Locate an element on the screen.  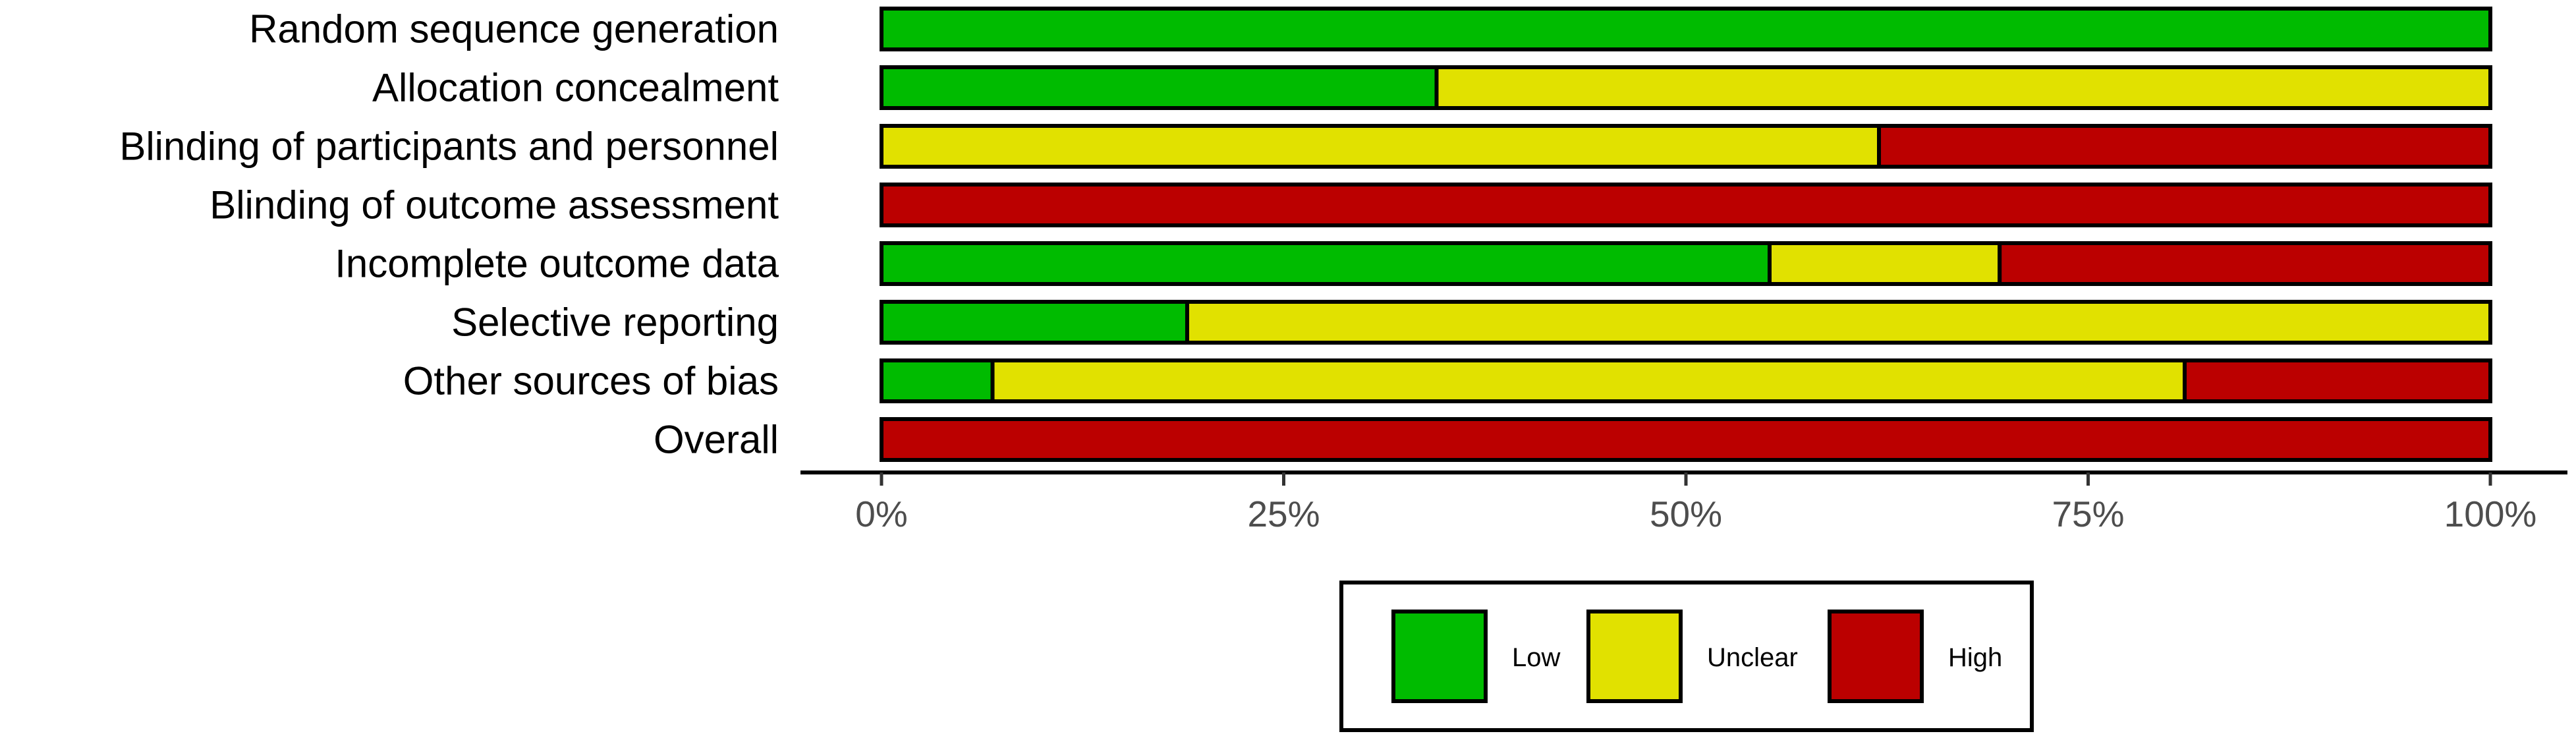
x-axis-ticks: 0% 25% 50% 75% 100% is located at coordinates (1695, 503).